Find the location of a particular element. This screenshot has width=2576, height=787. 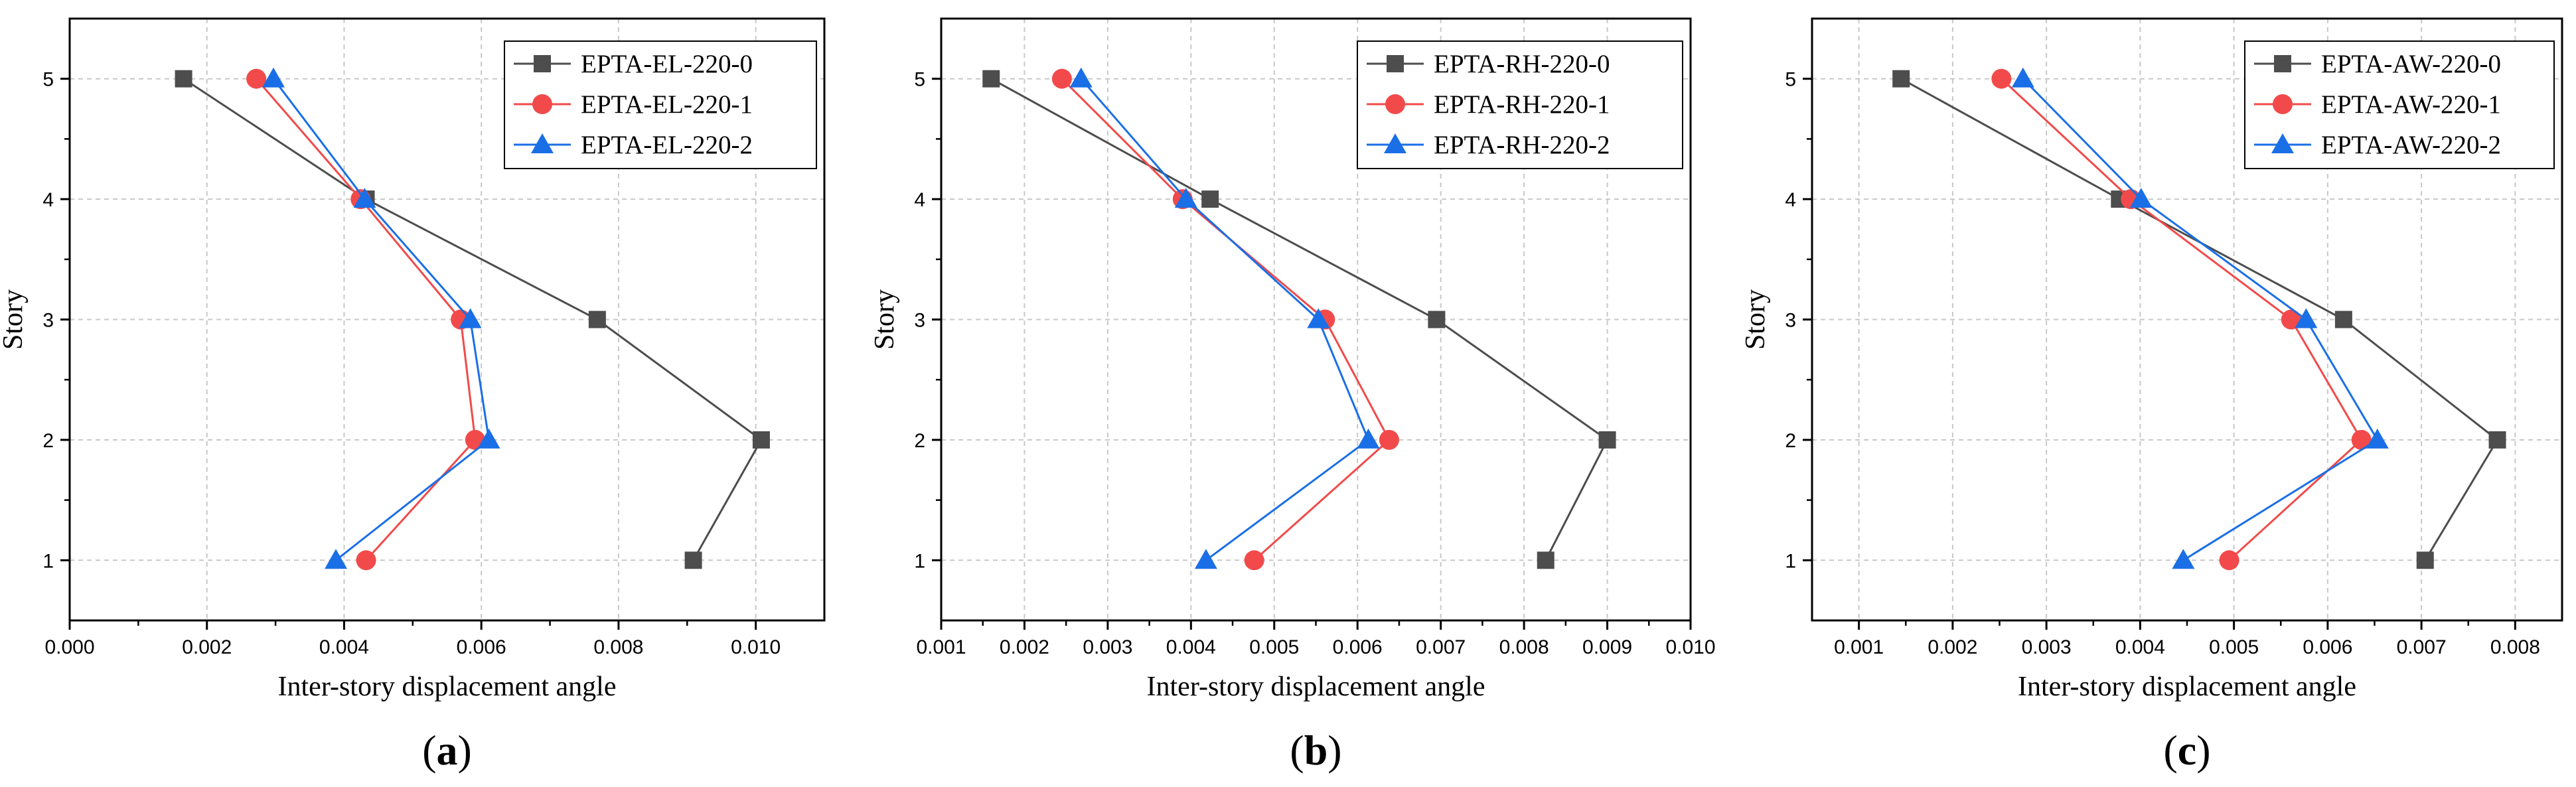

panel-label: (b) is located at coordinates (1316, 751).